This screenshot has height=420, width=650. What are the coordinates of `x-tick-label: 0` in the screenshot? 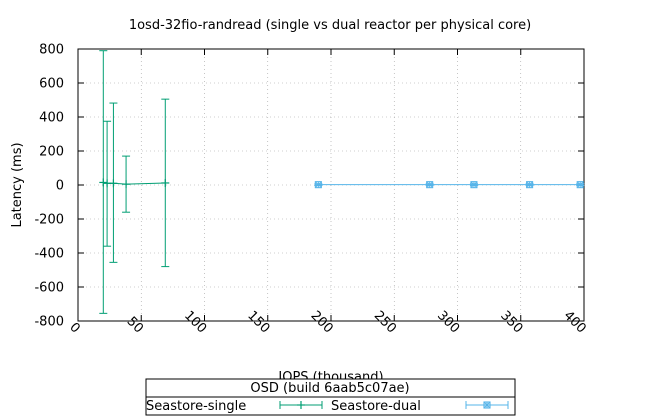 It's located at (74, 328).